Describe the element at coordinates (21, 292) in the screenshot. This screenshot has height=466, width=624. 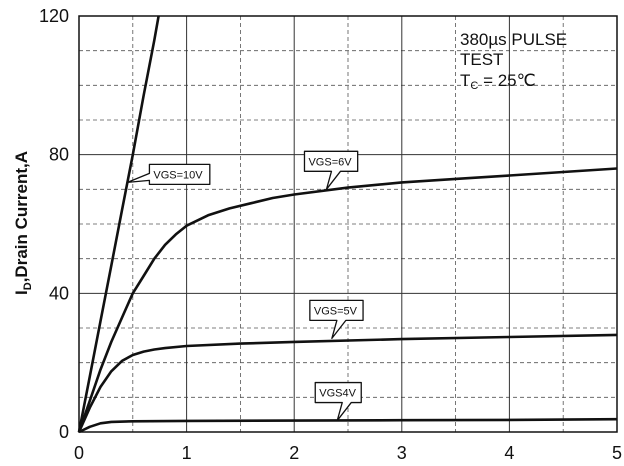
I see `y-axis-title-main: I` at that location.